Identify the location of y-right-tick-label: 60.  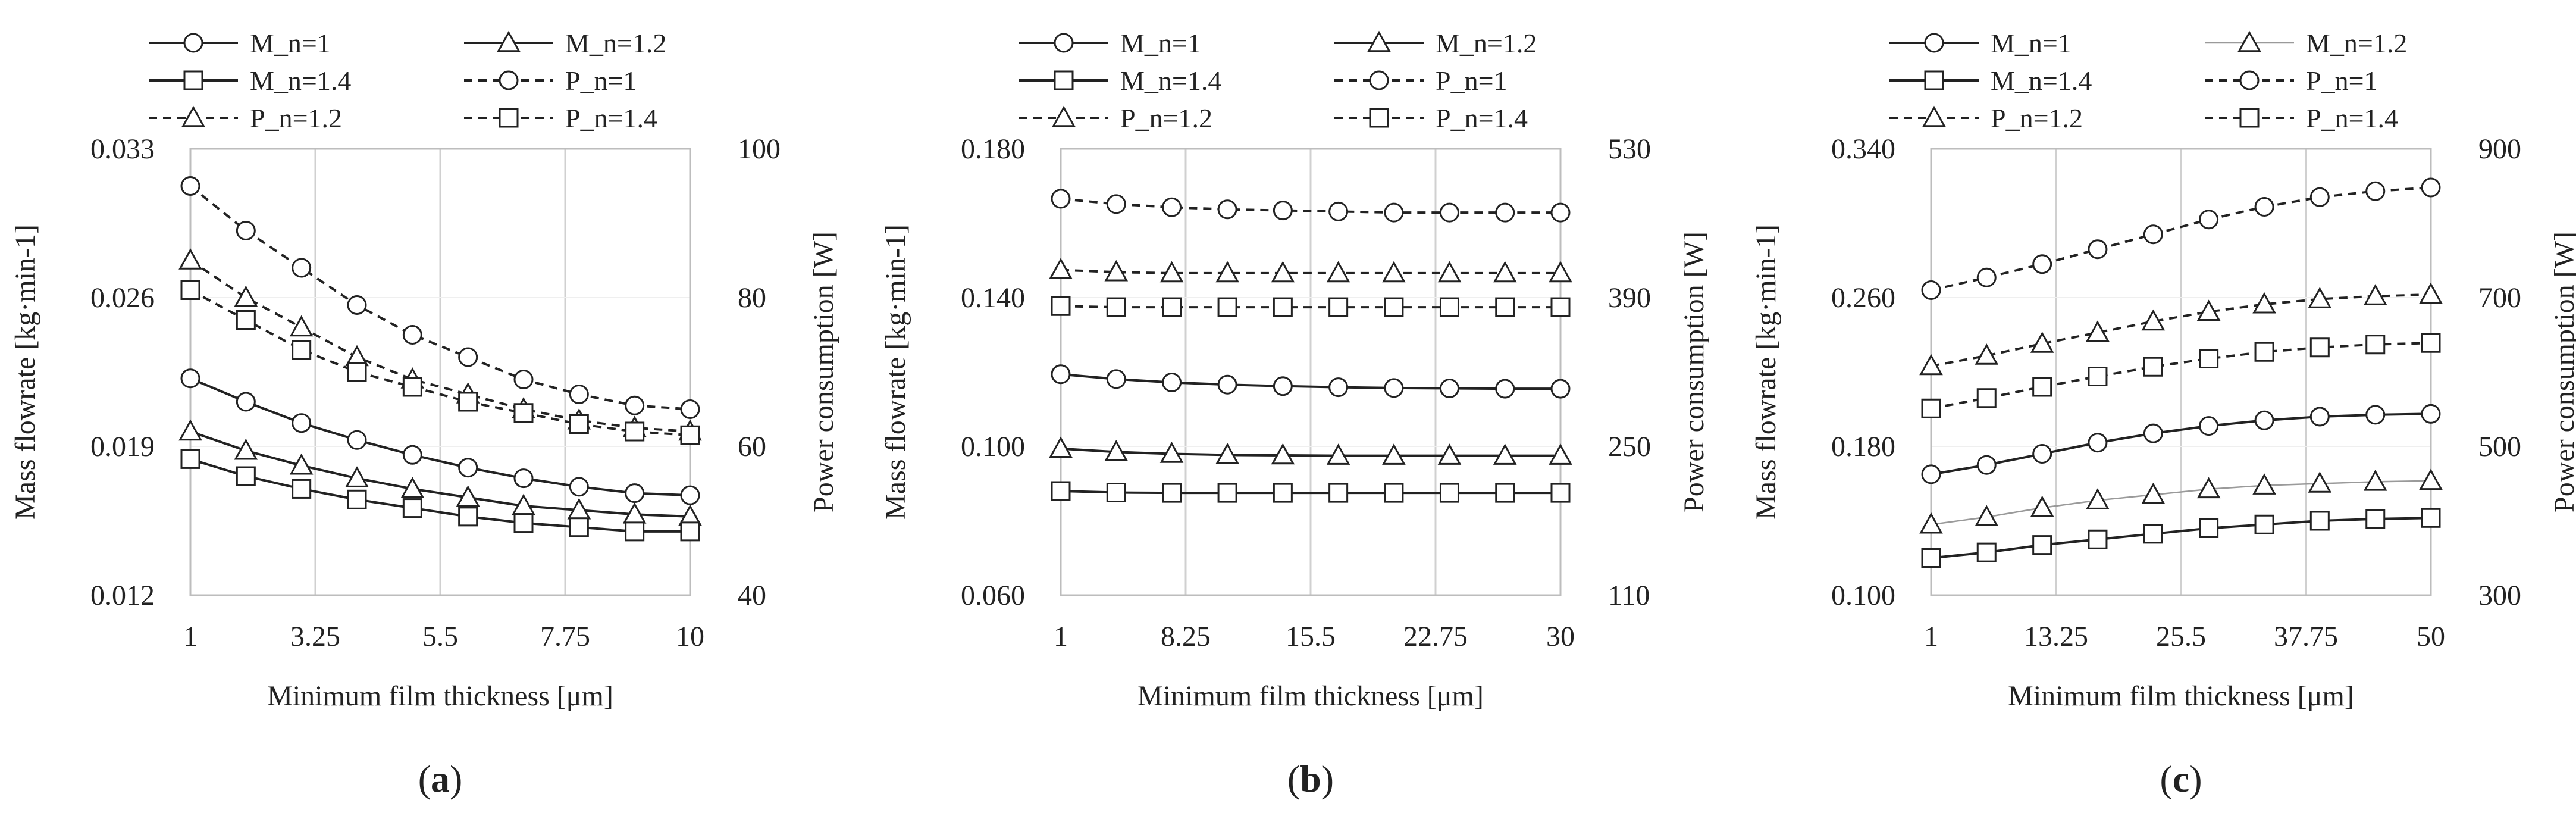
(752, 446).